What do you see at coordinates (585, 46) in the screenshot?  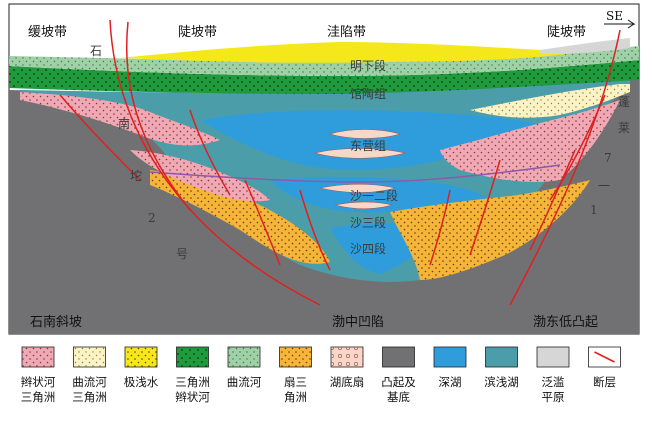 I see `floodplain-cap` at bounding box center [585, 46].